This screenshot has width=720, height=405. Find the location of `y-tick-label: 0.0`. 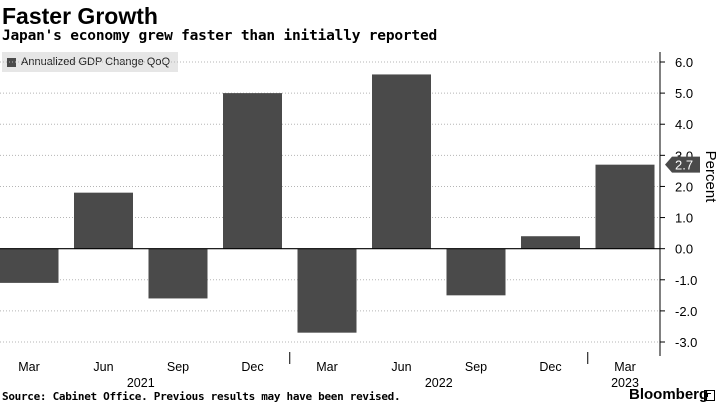

y-tick-label: 0.0 is located at coordinates (684, 249).